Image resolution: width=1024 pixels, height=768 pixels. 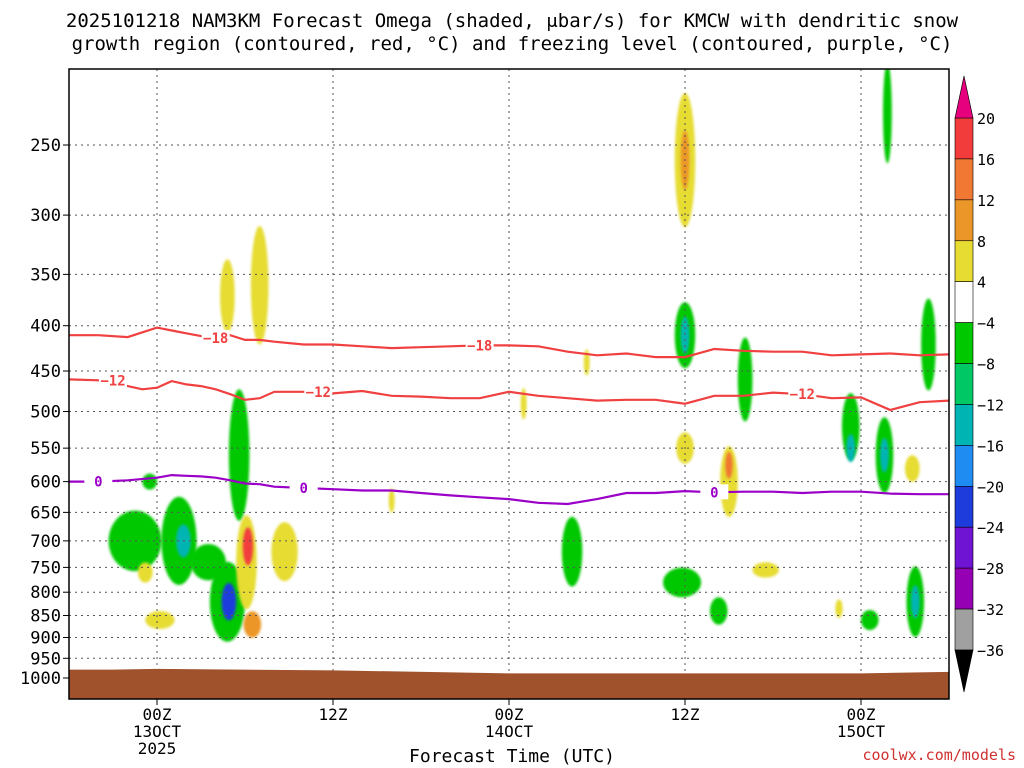 I want to click on y-tick-label-900: 900, so click(x=45, y=638).